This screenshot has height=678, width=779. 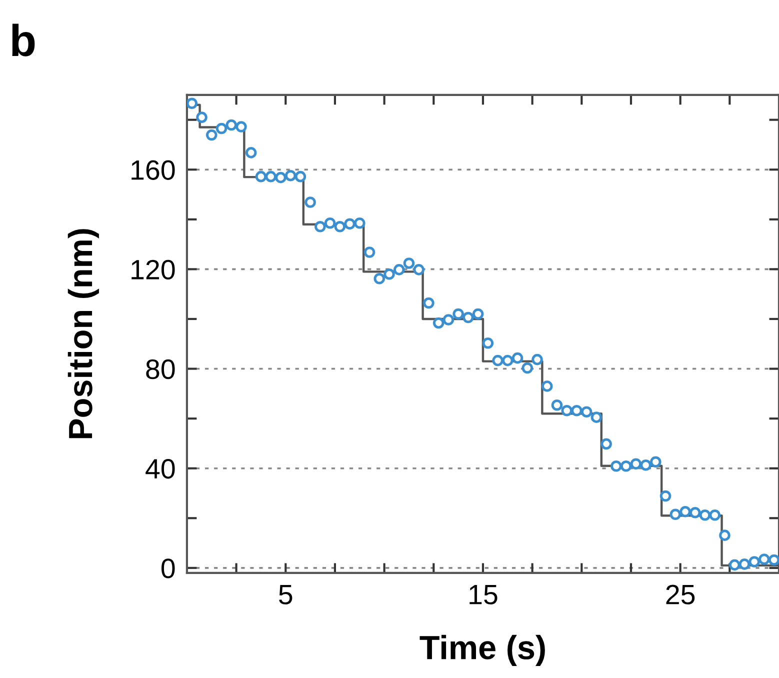 I want to click on y-tick-label: 160, so click(x=153, y=170).